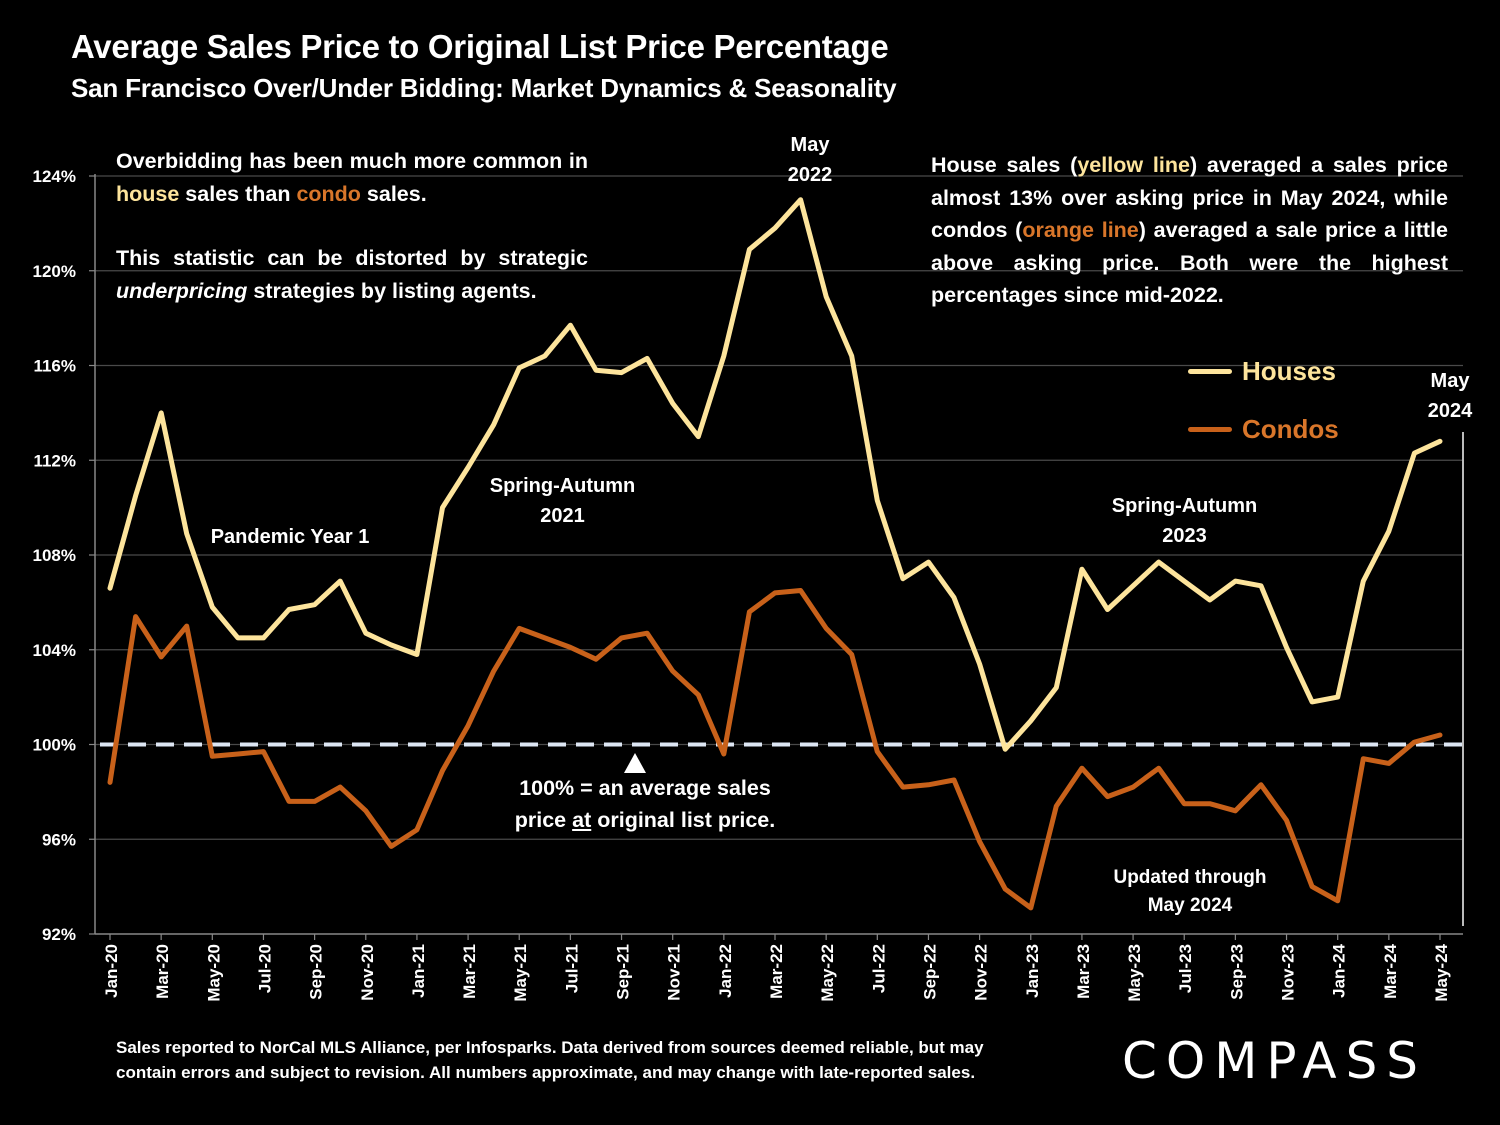  Describe the element at coordinates (1288, 972) in the screenshot. I see `x-tick-label: Nov-23` at that location.